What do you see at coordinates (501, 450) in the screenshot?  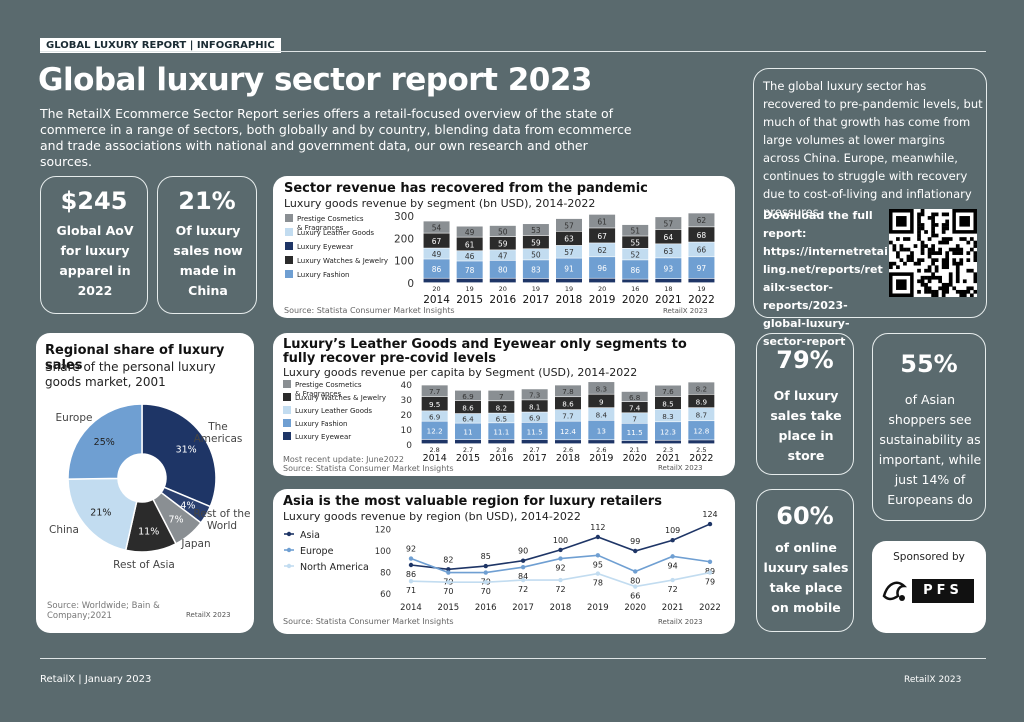 I see `data-label: 2.8` at bounding box center [501, 450].